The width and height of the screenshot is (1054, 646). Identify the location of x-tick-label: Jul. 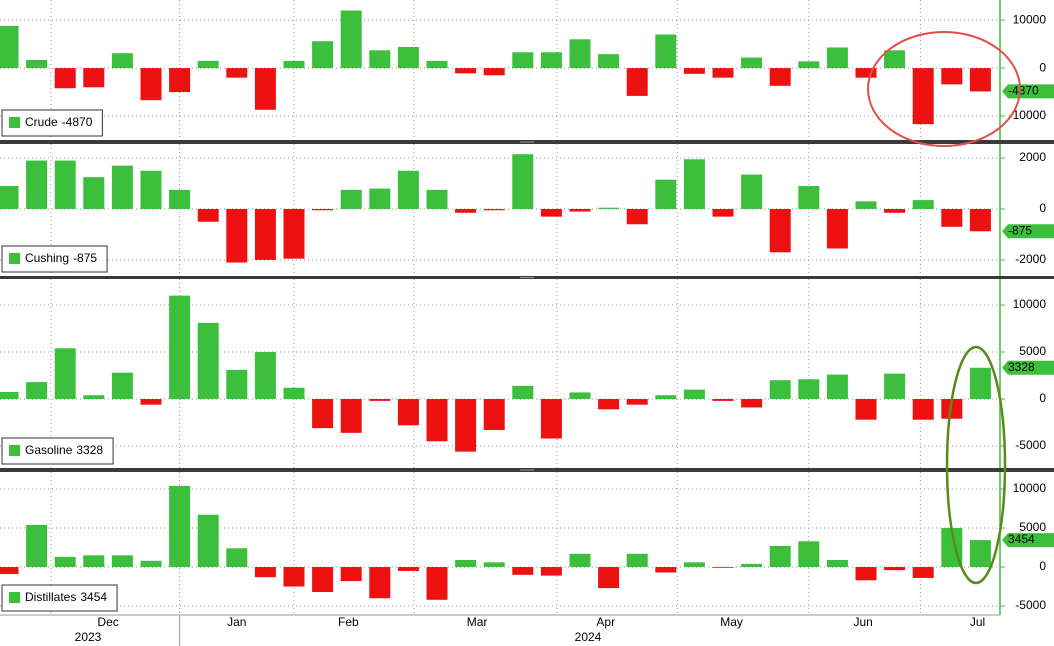
(977, 622).